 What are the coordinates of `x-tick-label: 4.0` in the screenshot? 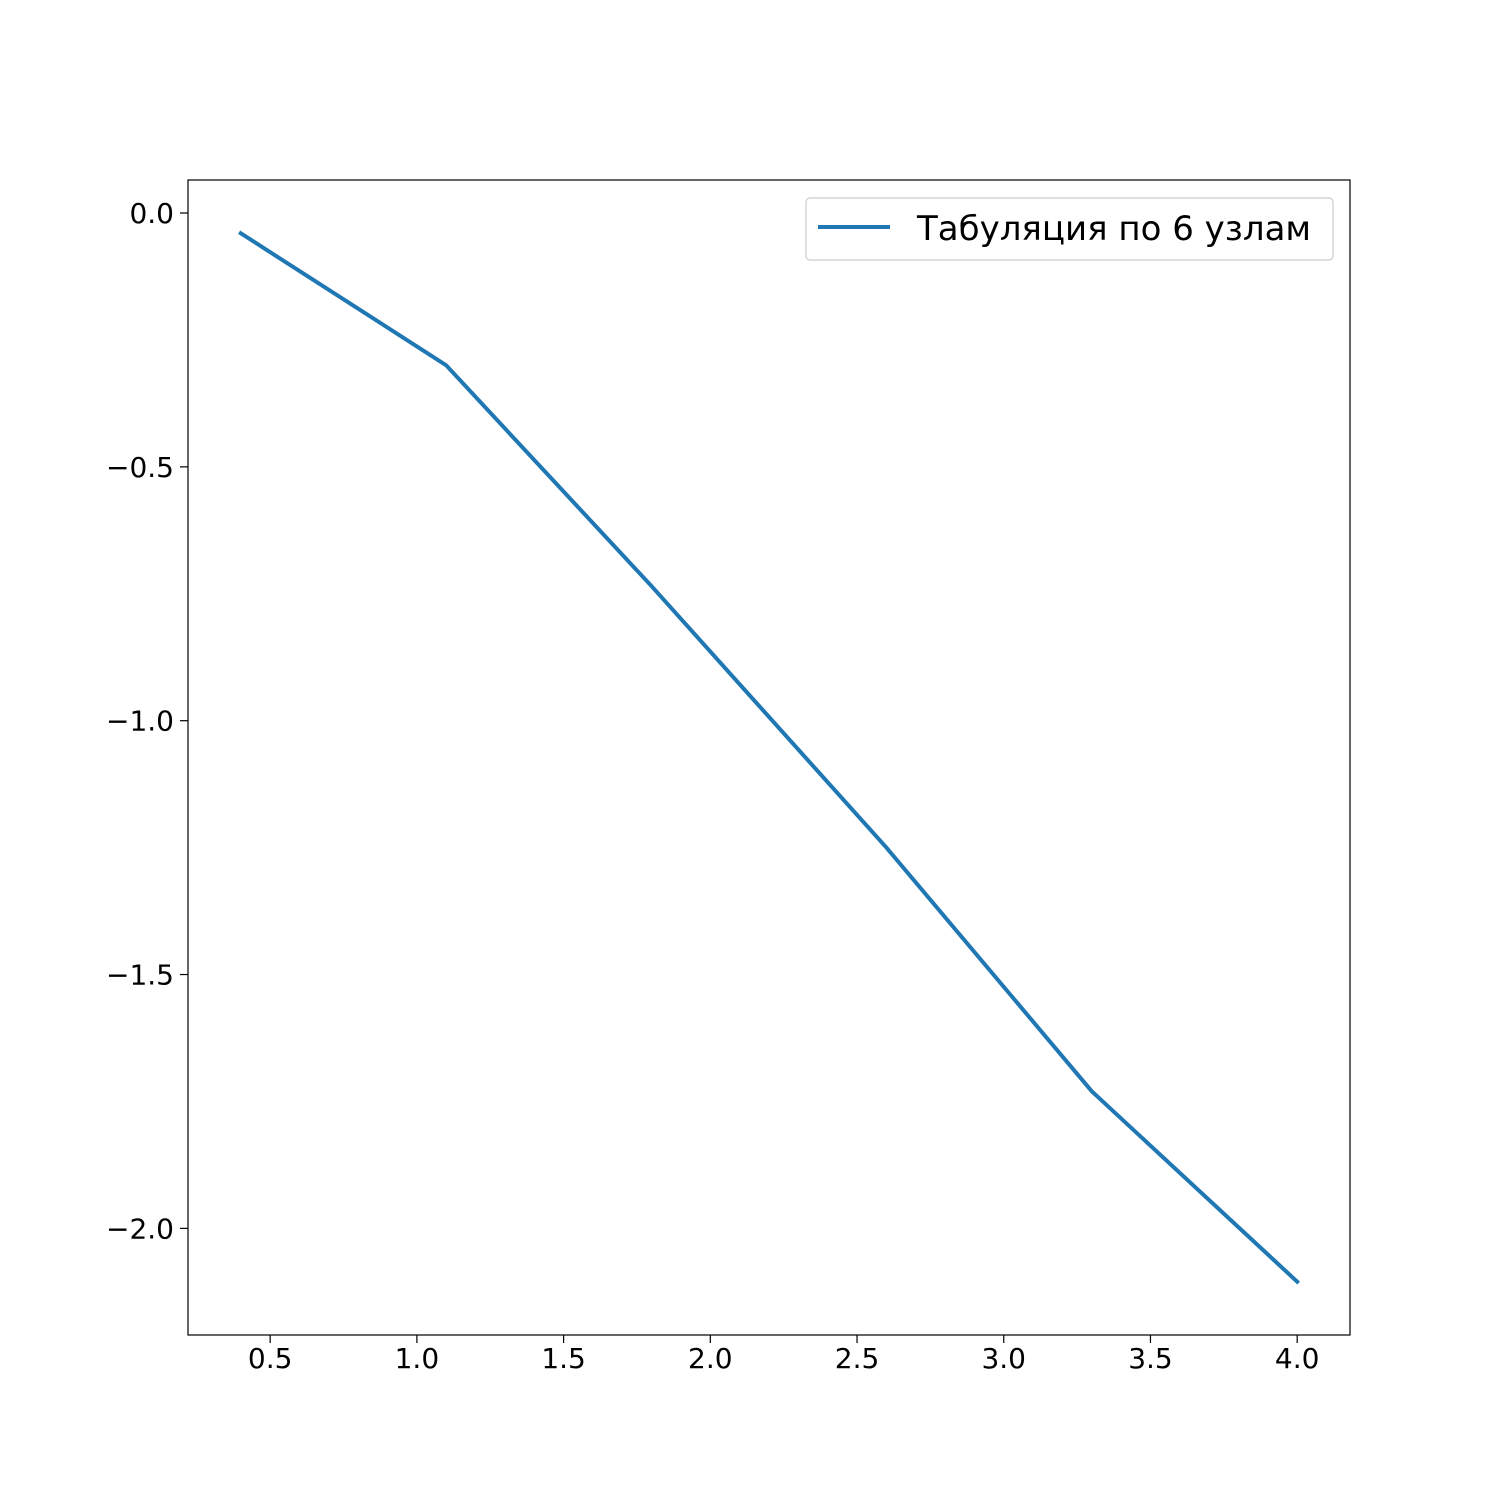 It's located at (1297, 1358).